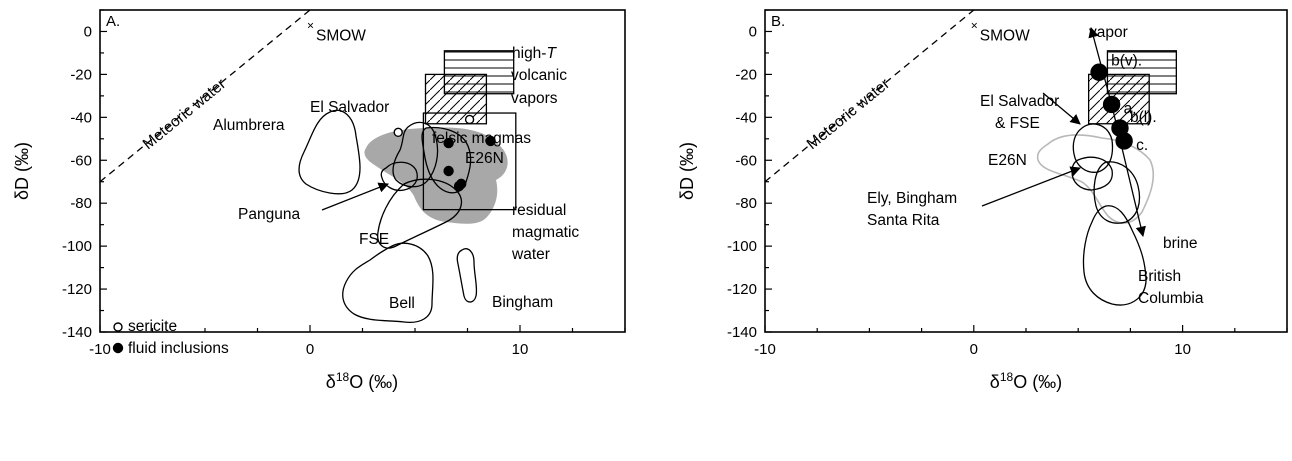 The image size is (1292, 461). What do you see at coordinates (848, 114) in the screenshot?
I see `panel-b-meteoric-water-label: Meteoric water` at bounding box center [848, 114].